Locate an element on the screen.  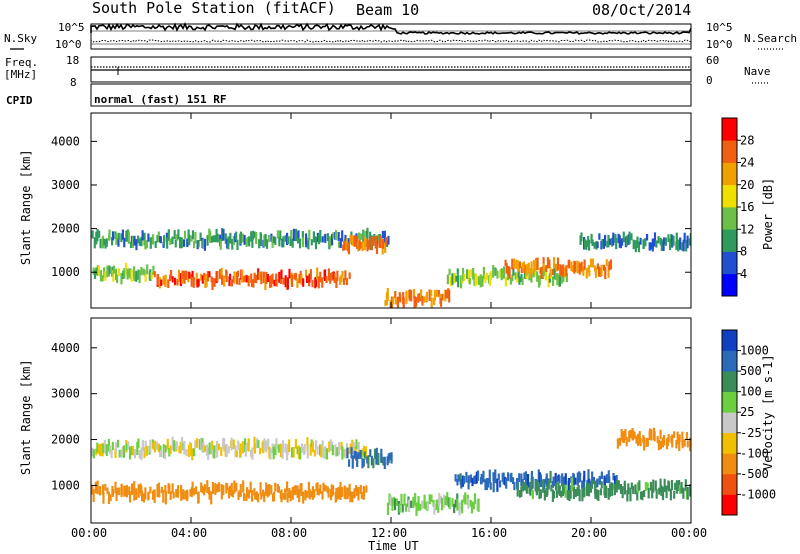
freq-tick-bottom: 8 is located at coordinates (73, 82).